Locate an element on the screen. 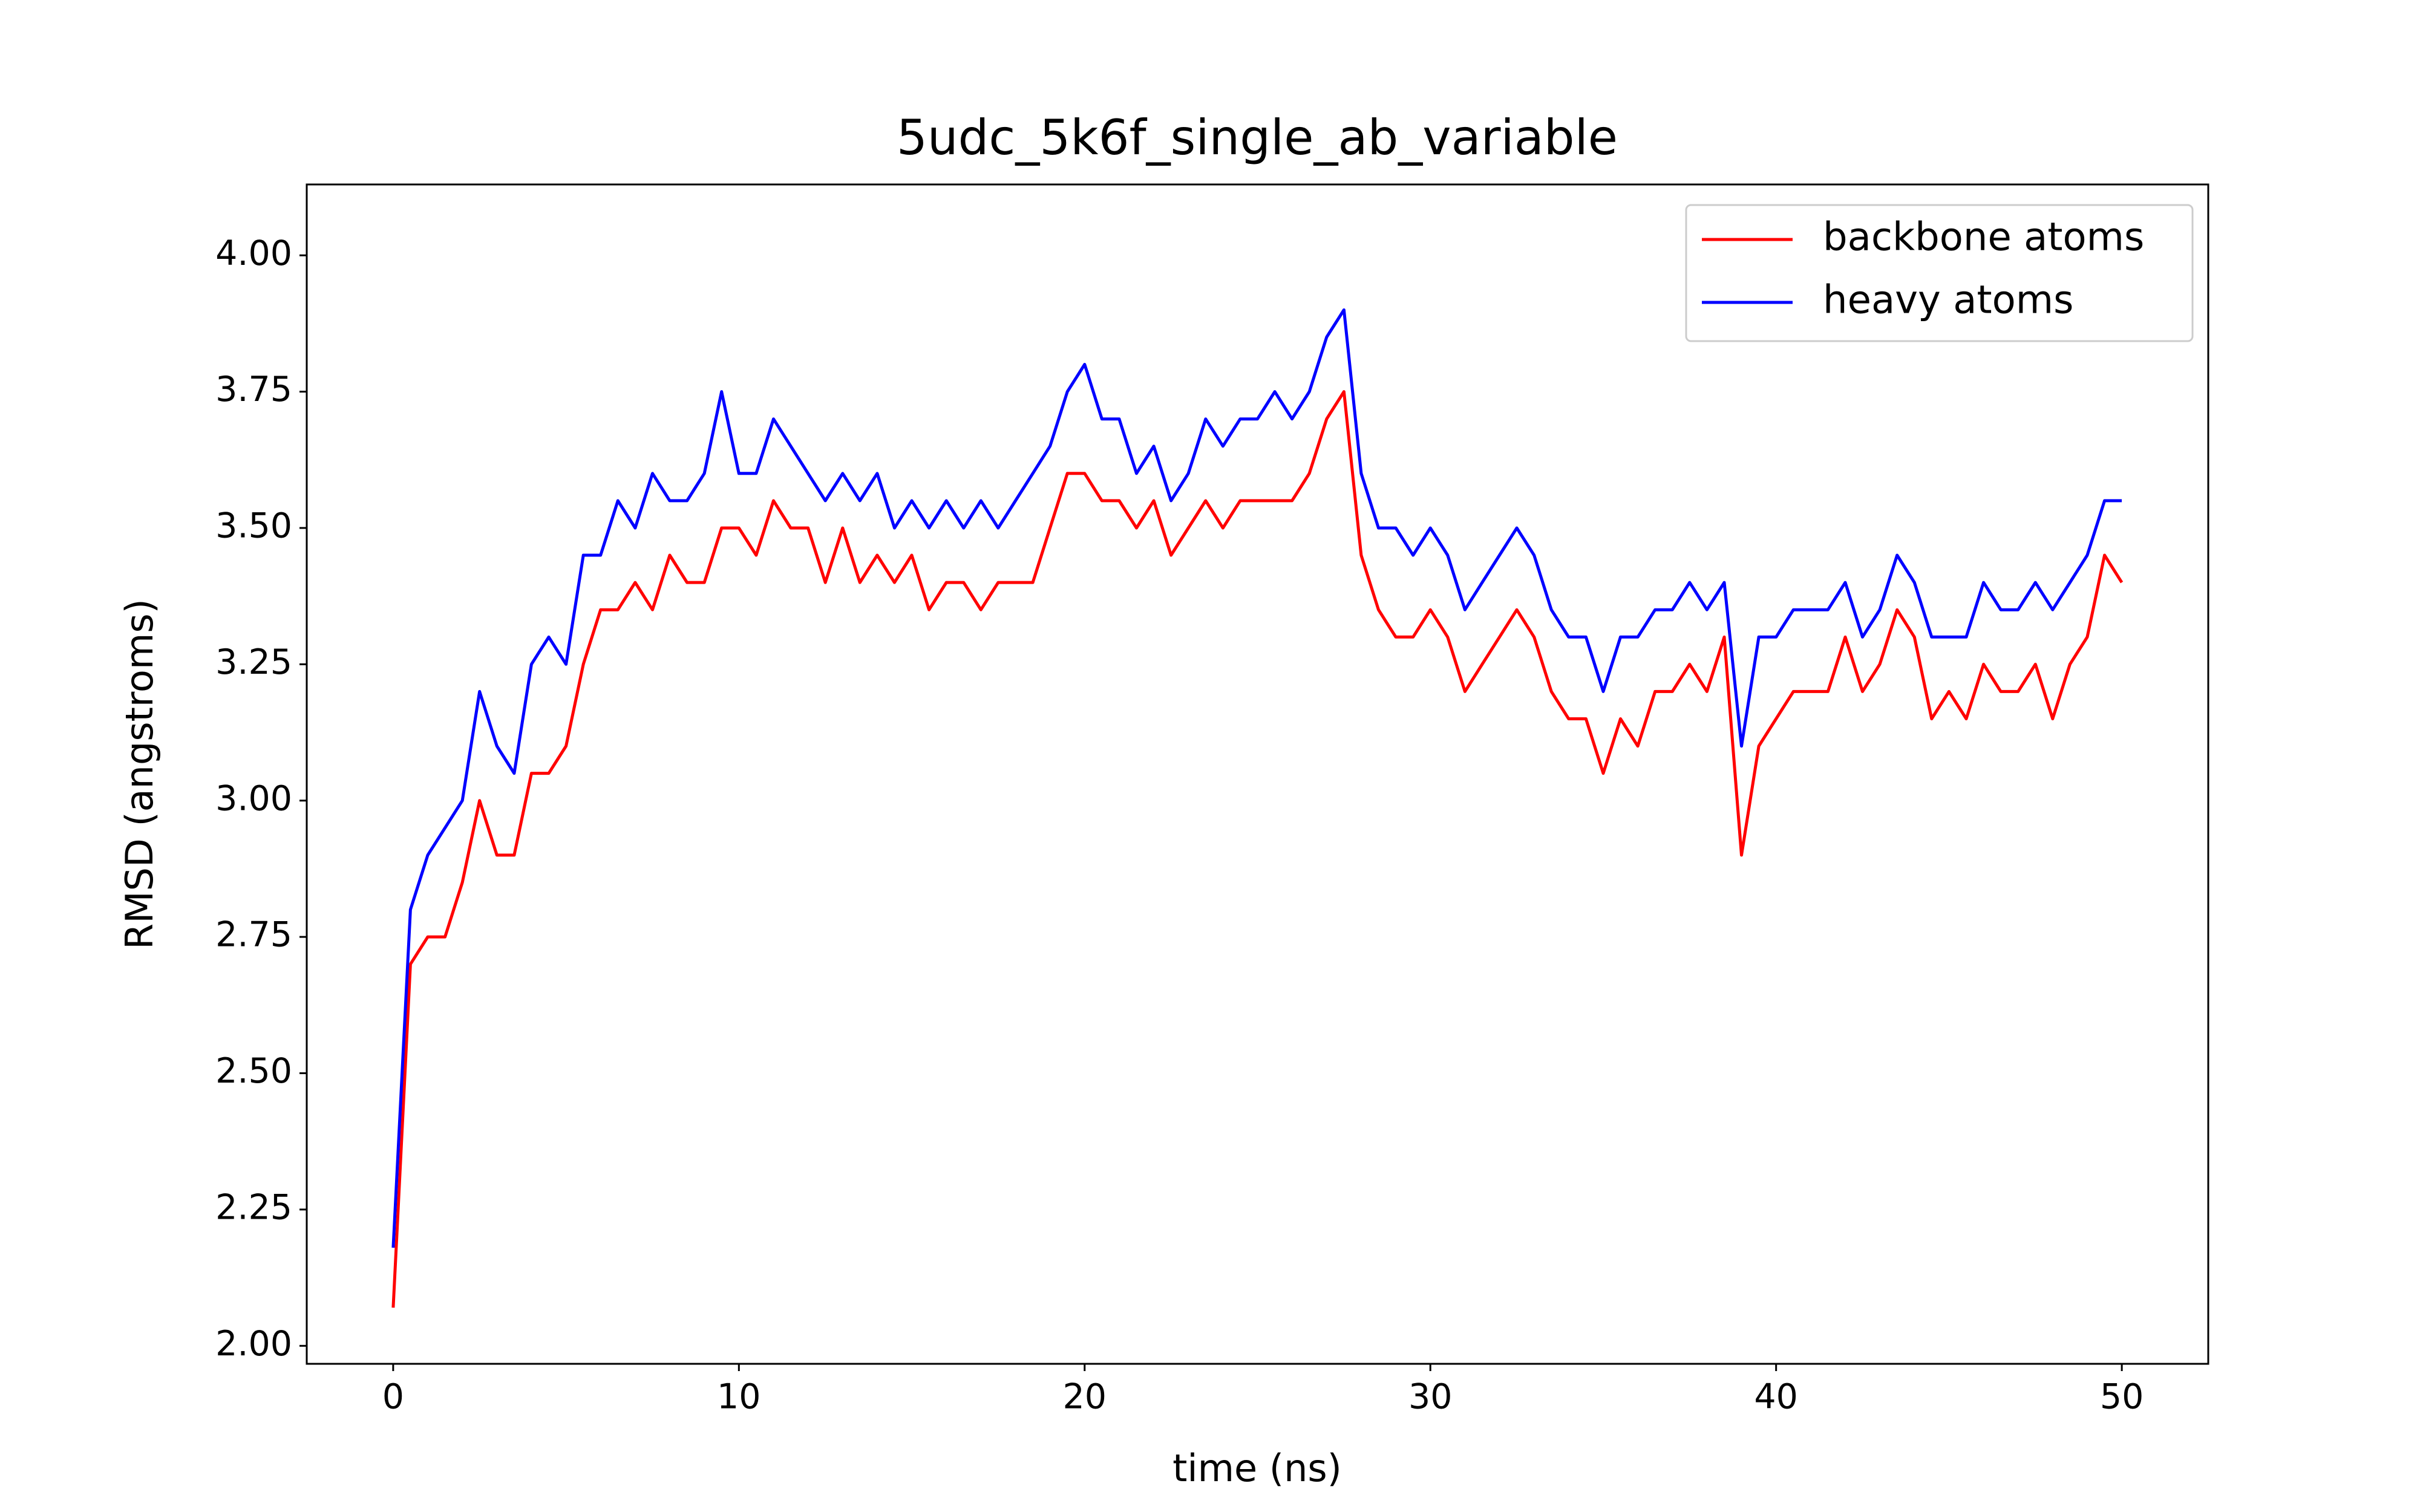 This screenshot has height=1512, width=2420. y-tick-label: 3.00 is located at coordinates (253, 798).